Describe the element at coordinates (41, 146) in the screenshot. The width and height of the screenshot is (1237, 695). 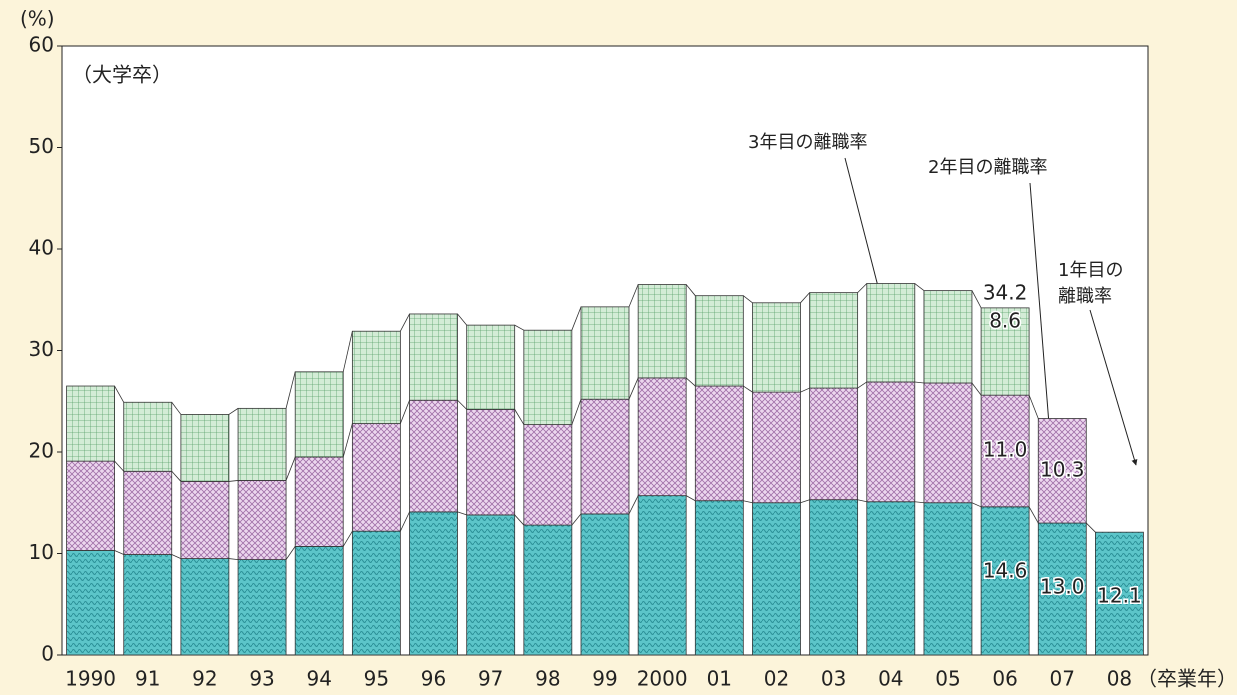
I see `y-tick-label: 50` at that location.